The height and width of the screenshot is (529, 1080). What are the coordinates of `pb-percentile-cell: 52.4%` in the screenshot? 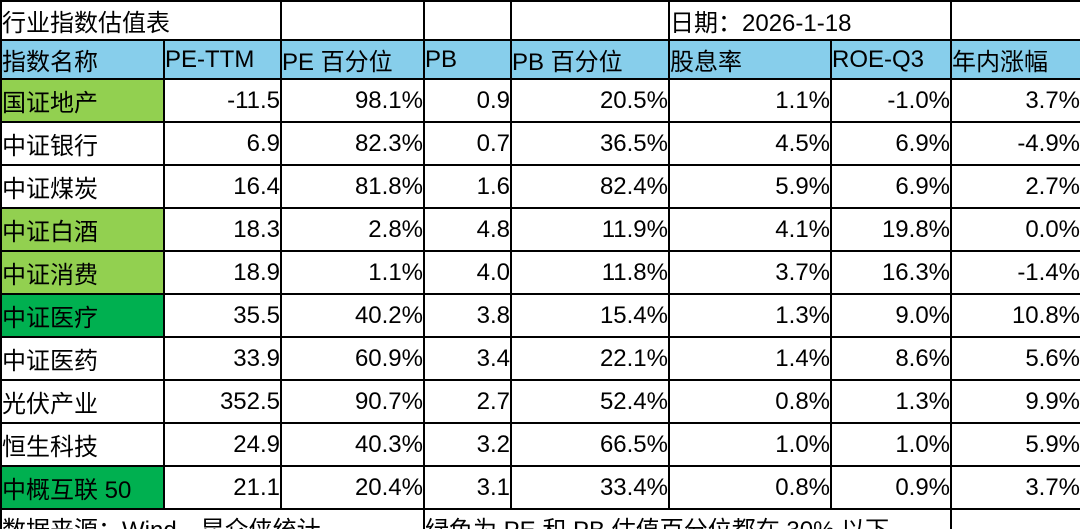 It's located at (590, 401).